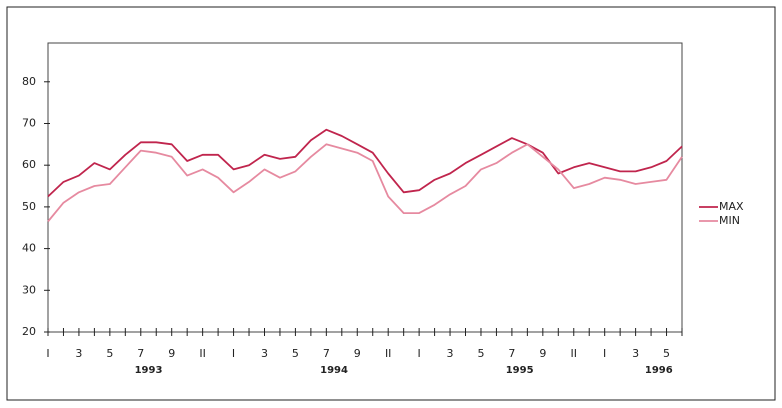 This screenshot has width=782, height=408. Describe the element at coordinates (520, 370) in the screenshot. I see `year-label: 1995` at that location.